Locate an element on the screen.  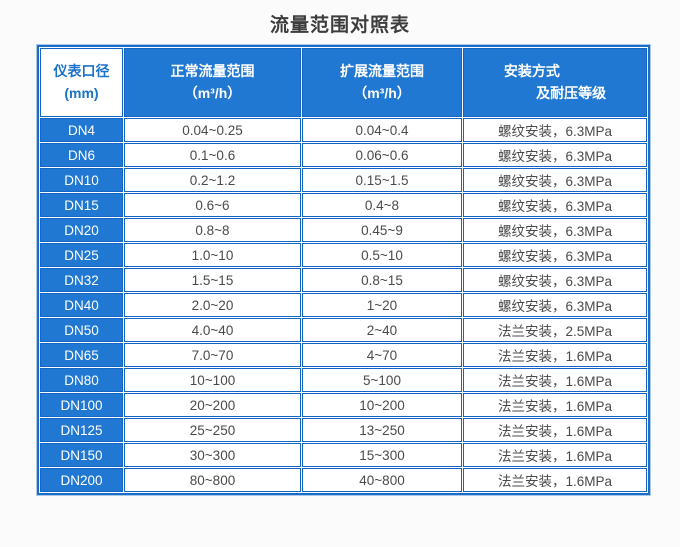
dn-cell: DN4 is located at coordinates (81, 130).